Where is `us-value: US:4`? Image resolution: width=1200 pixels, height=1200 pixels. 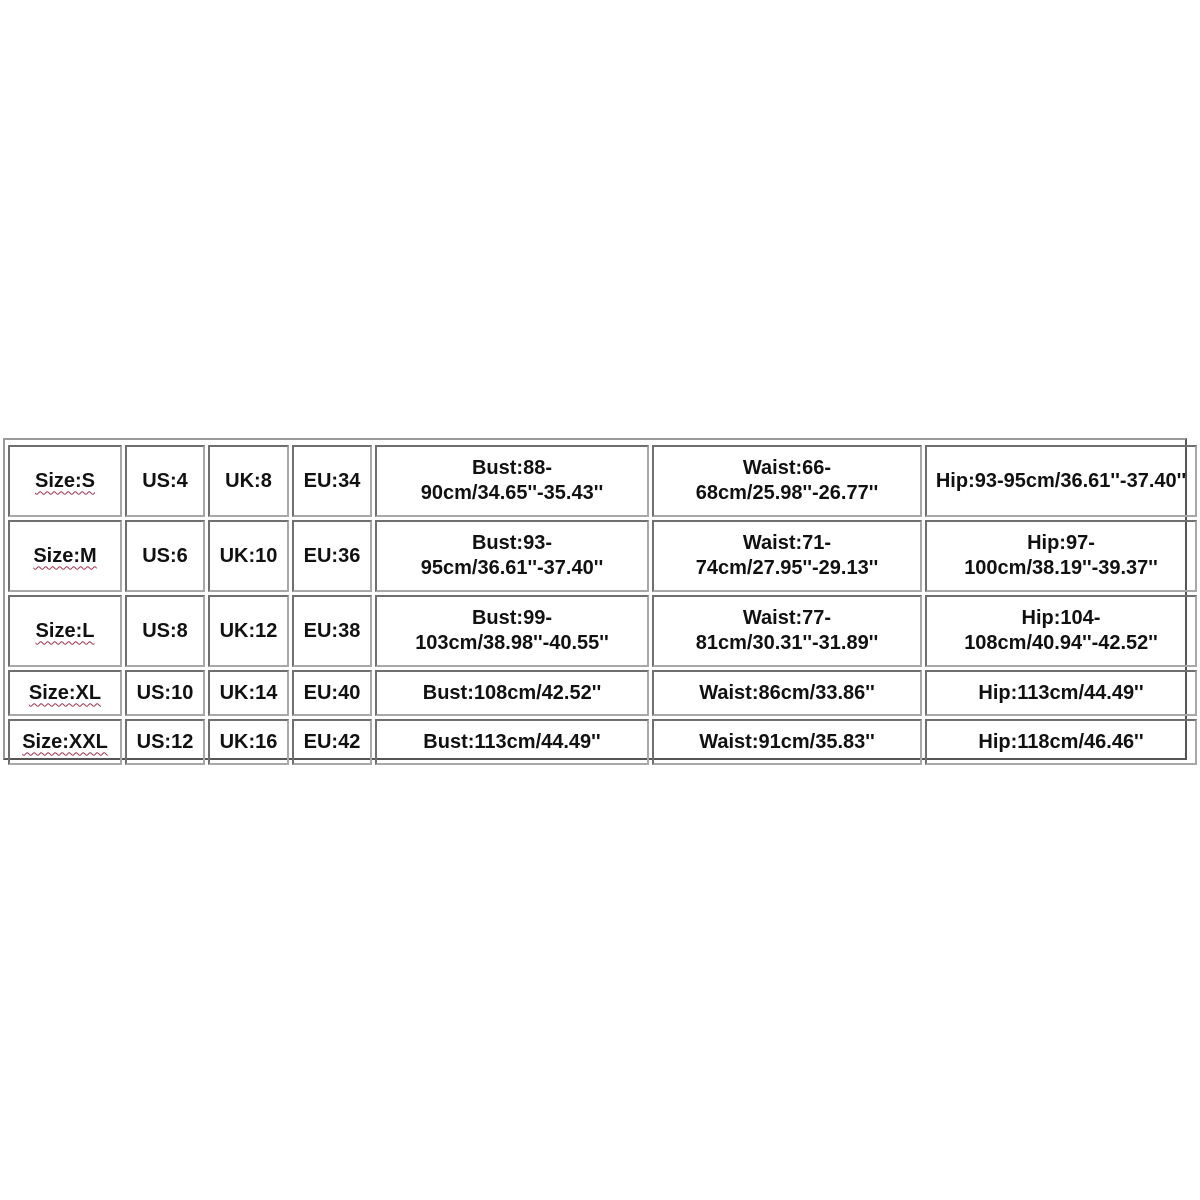 us-value: US:4 is located at coordinates (165, 480).